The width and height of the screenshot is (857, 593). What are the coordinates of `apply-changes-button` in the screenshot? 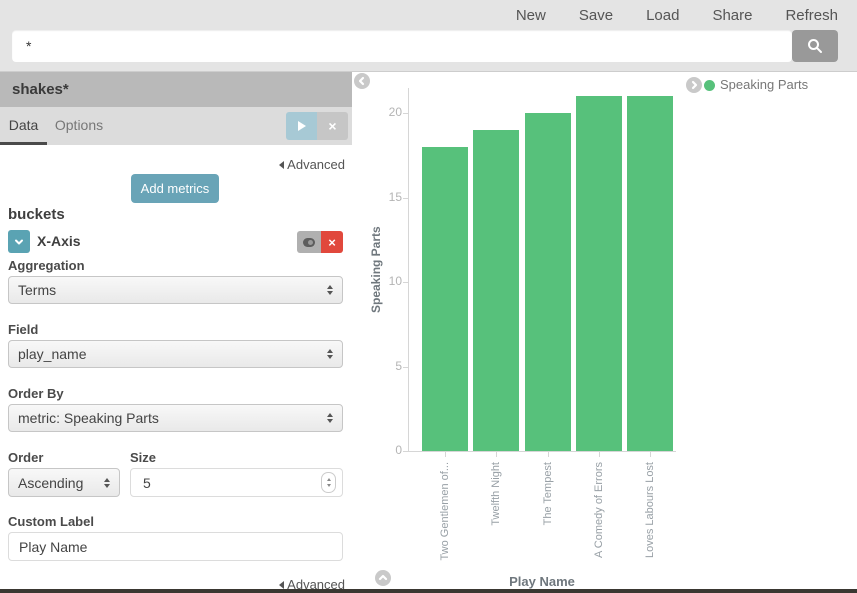 It's located at (301, 126).